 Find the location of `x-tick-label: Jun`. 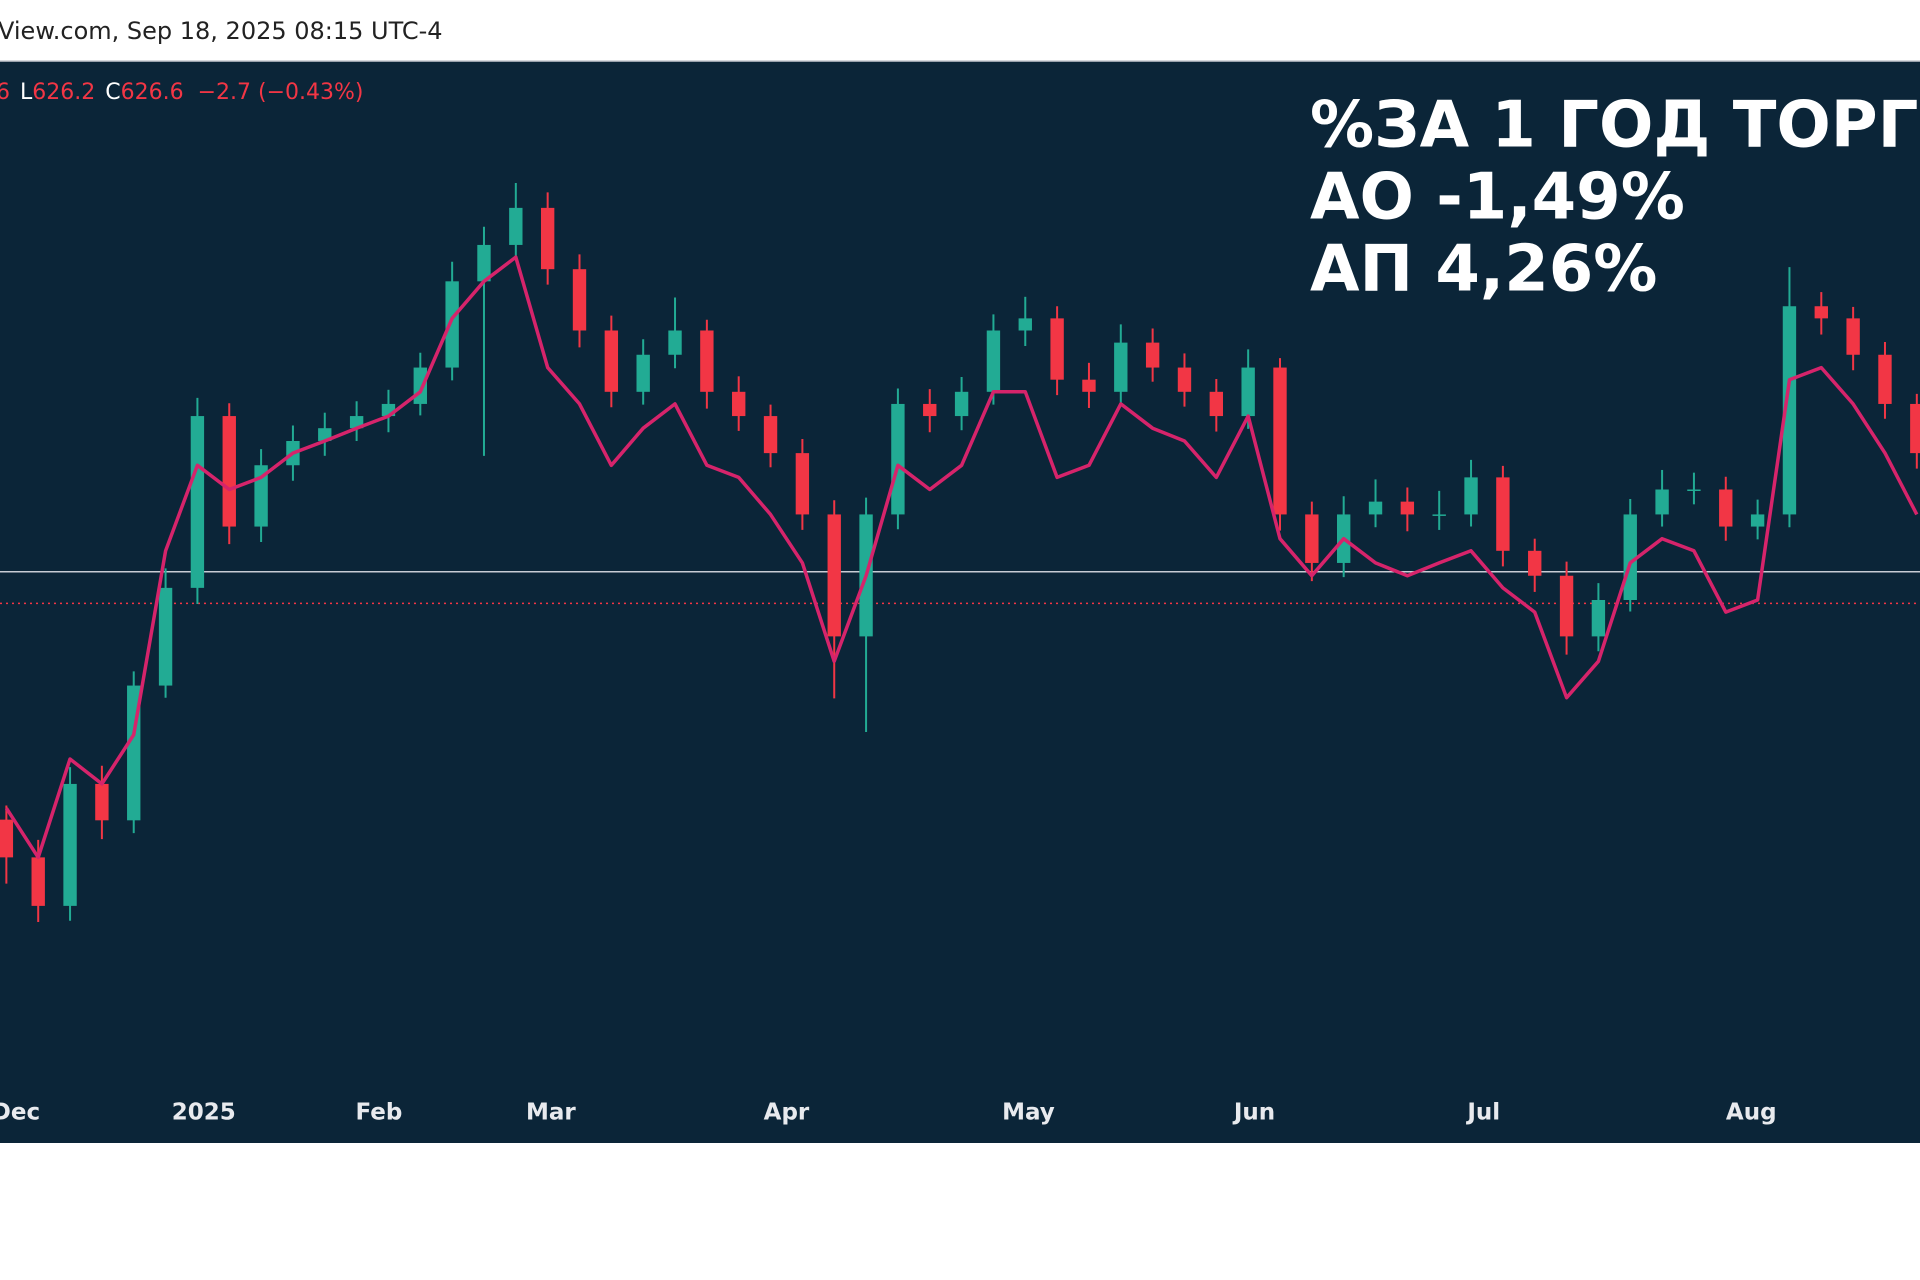

x-tick-label: Jun is located at coordinates (1253, 1113).